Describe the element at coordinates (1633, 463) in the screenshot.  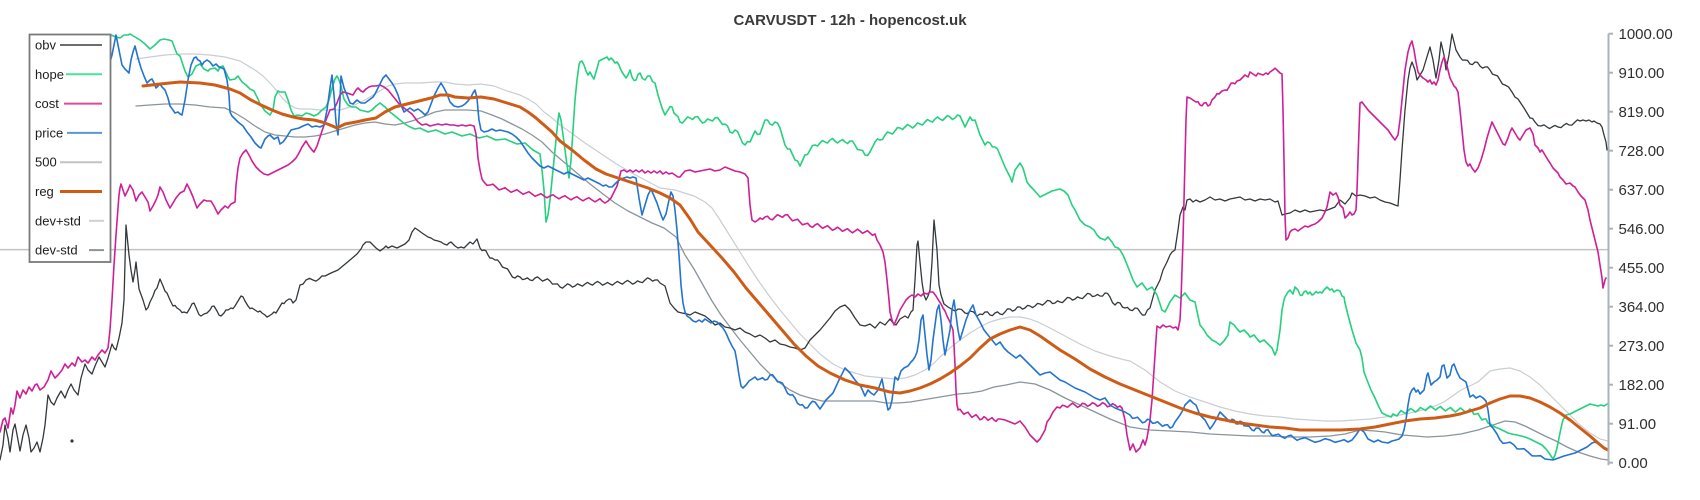
I see `svg-text: 0.00` at that location.